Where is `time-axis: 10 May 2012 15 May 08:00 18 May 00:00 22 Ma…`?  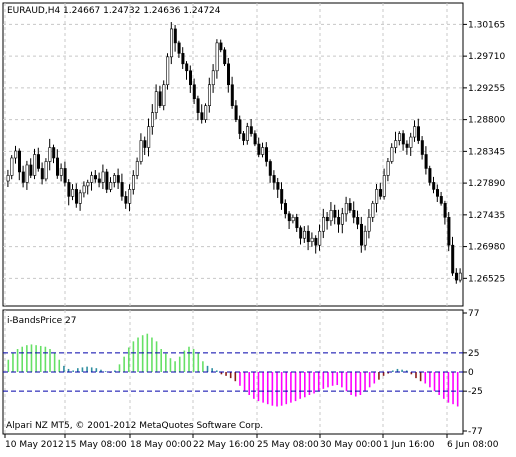
time-axis: 10 May 2012 15 May 08:00 18 May 00:00 22 Ma… is located at coordinates (251, 442).